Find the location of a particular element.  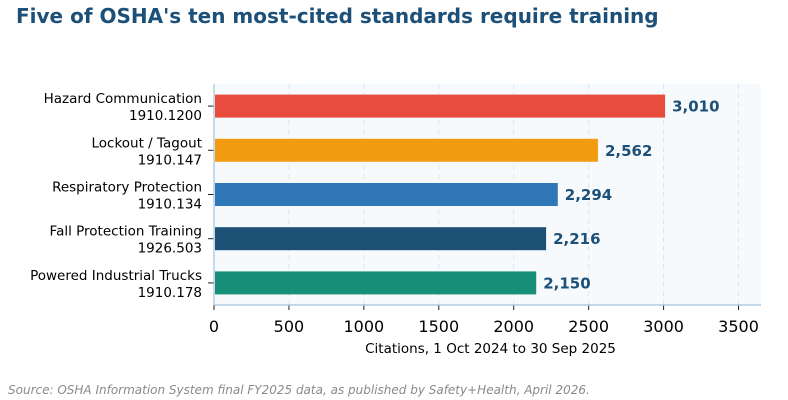

x-tick-label: 500 is located at coordinates (289, 326).